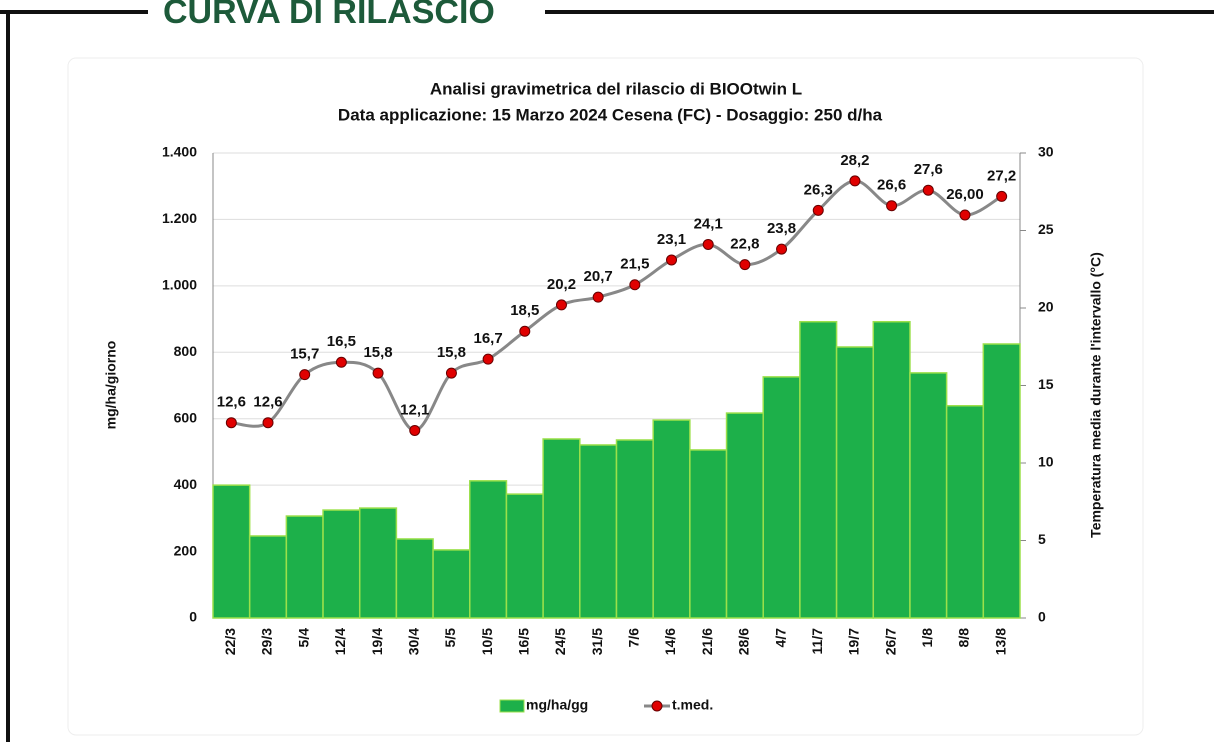 This screenshot has width=1214, height=742. What do you see at coordinates (179, 152) in the screenshot?
I see `y-tick-label: 1.400` at bounding box center [179, 152].